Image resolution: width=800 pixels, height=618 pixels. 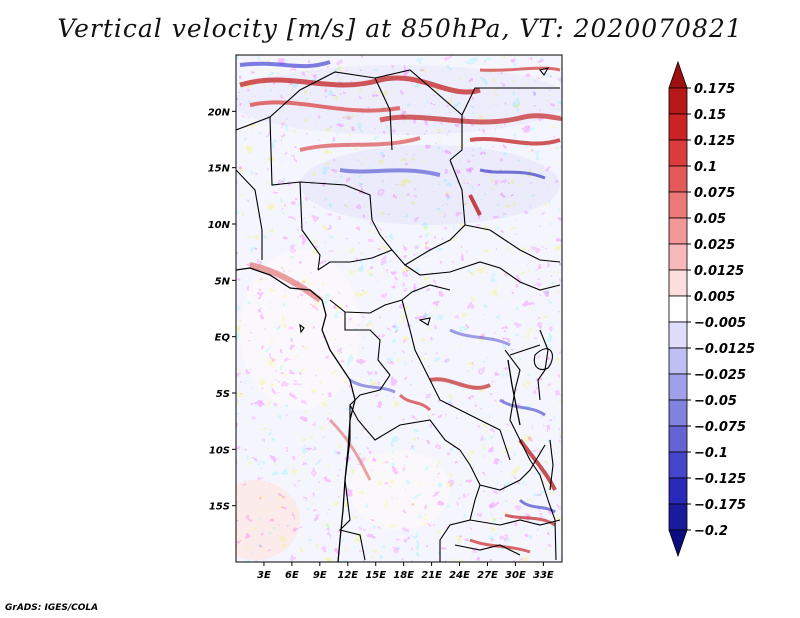 I want to click on colorbar-label: −0.125, so click(x=720, y=479).